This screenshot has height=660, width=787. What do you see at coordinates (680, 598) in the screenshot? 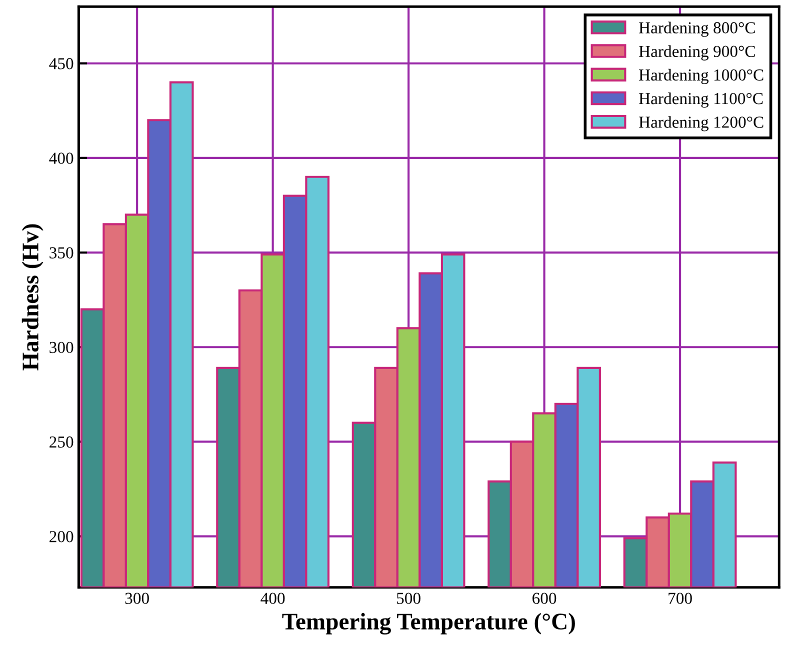
I see `x-tick-label: 700` at bounding box center [680, 598].